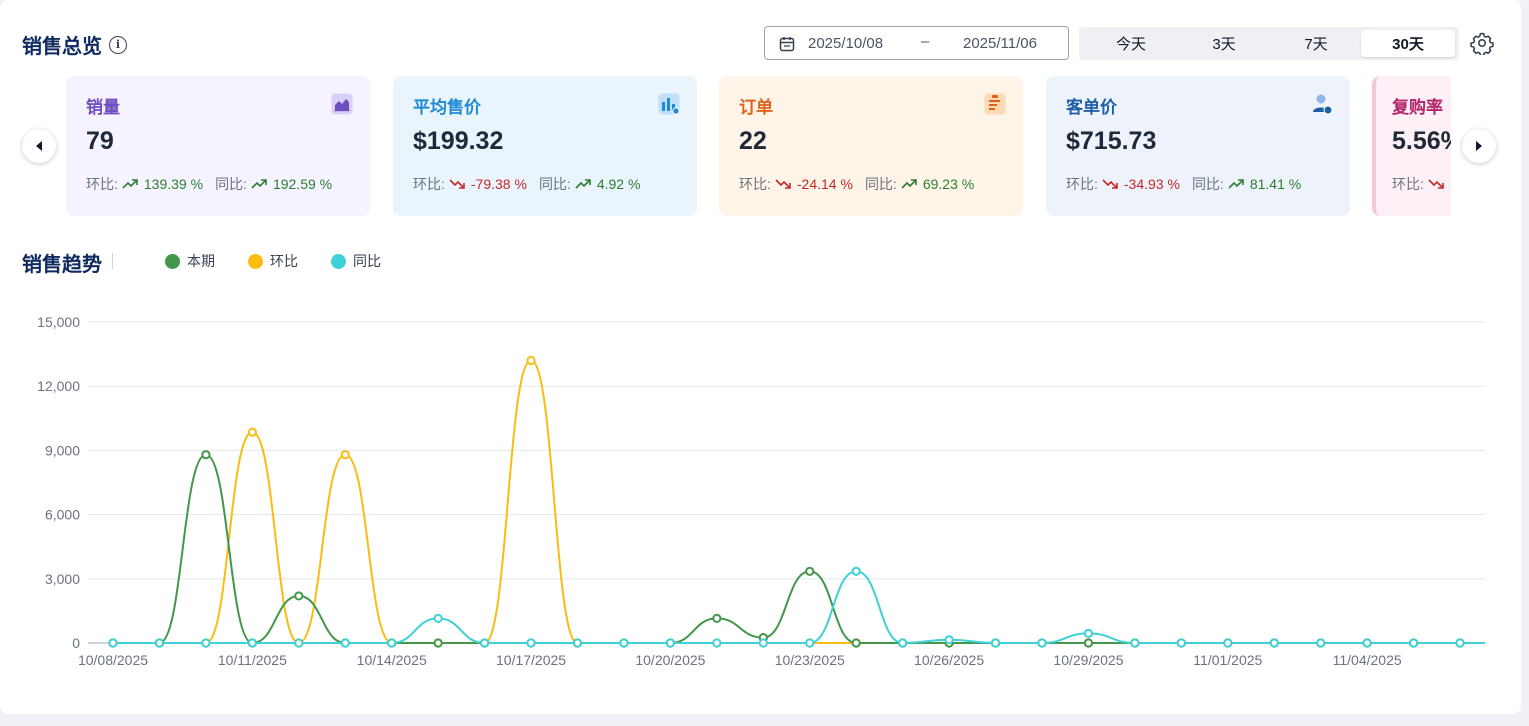  What do you see at coordinates (113, 660) in the screenshot?
I see `x-tick-label: 10/08/2025` at bounding box center [113, 660].